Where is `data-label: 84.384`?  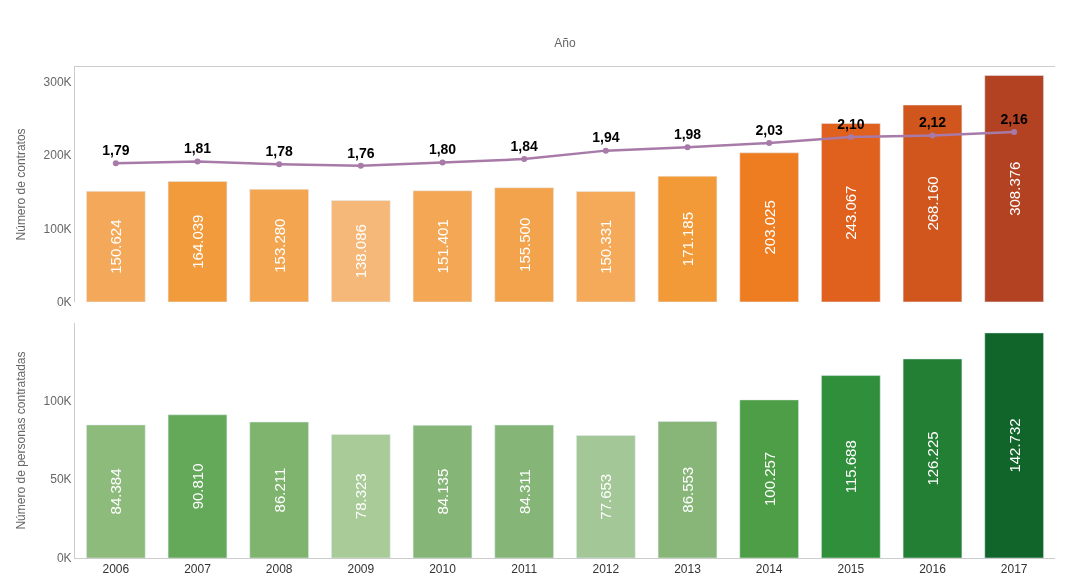 data-label: 84.384 is located at coordinates (116, 491).